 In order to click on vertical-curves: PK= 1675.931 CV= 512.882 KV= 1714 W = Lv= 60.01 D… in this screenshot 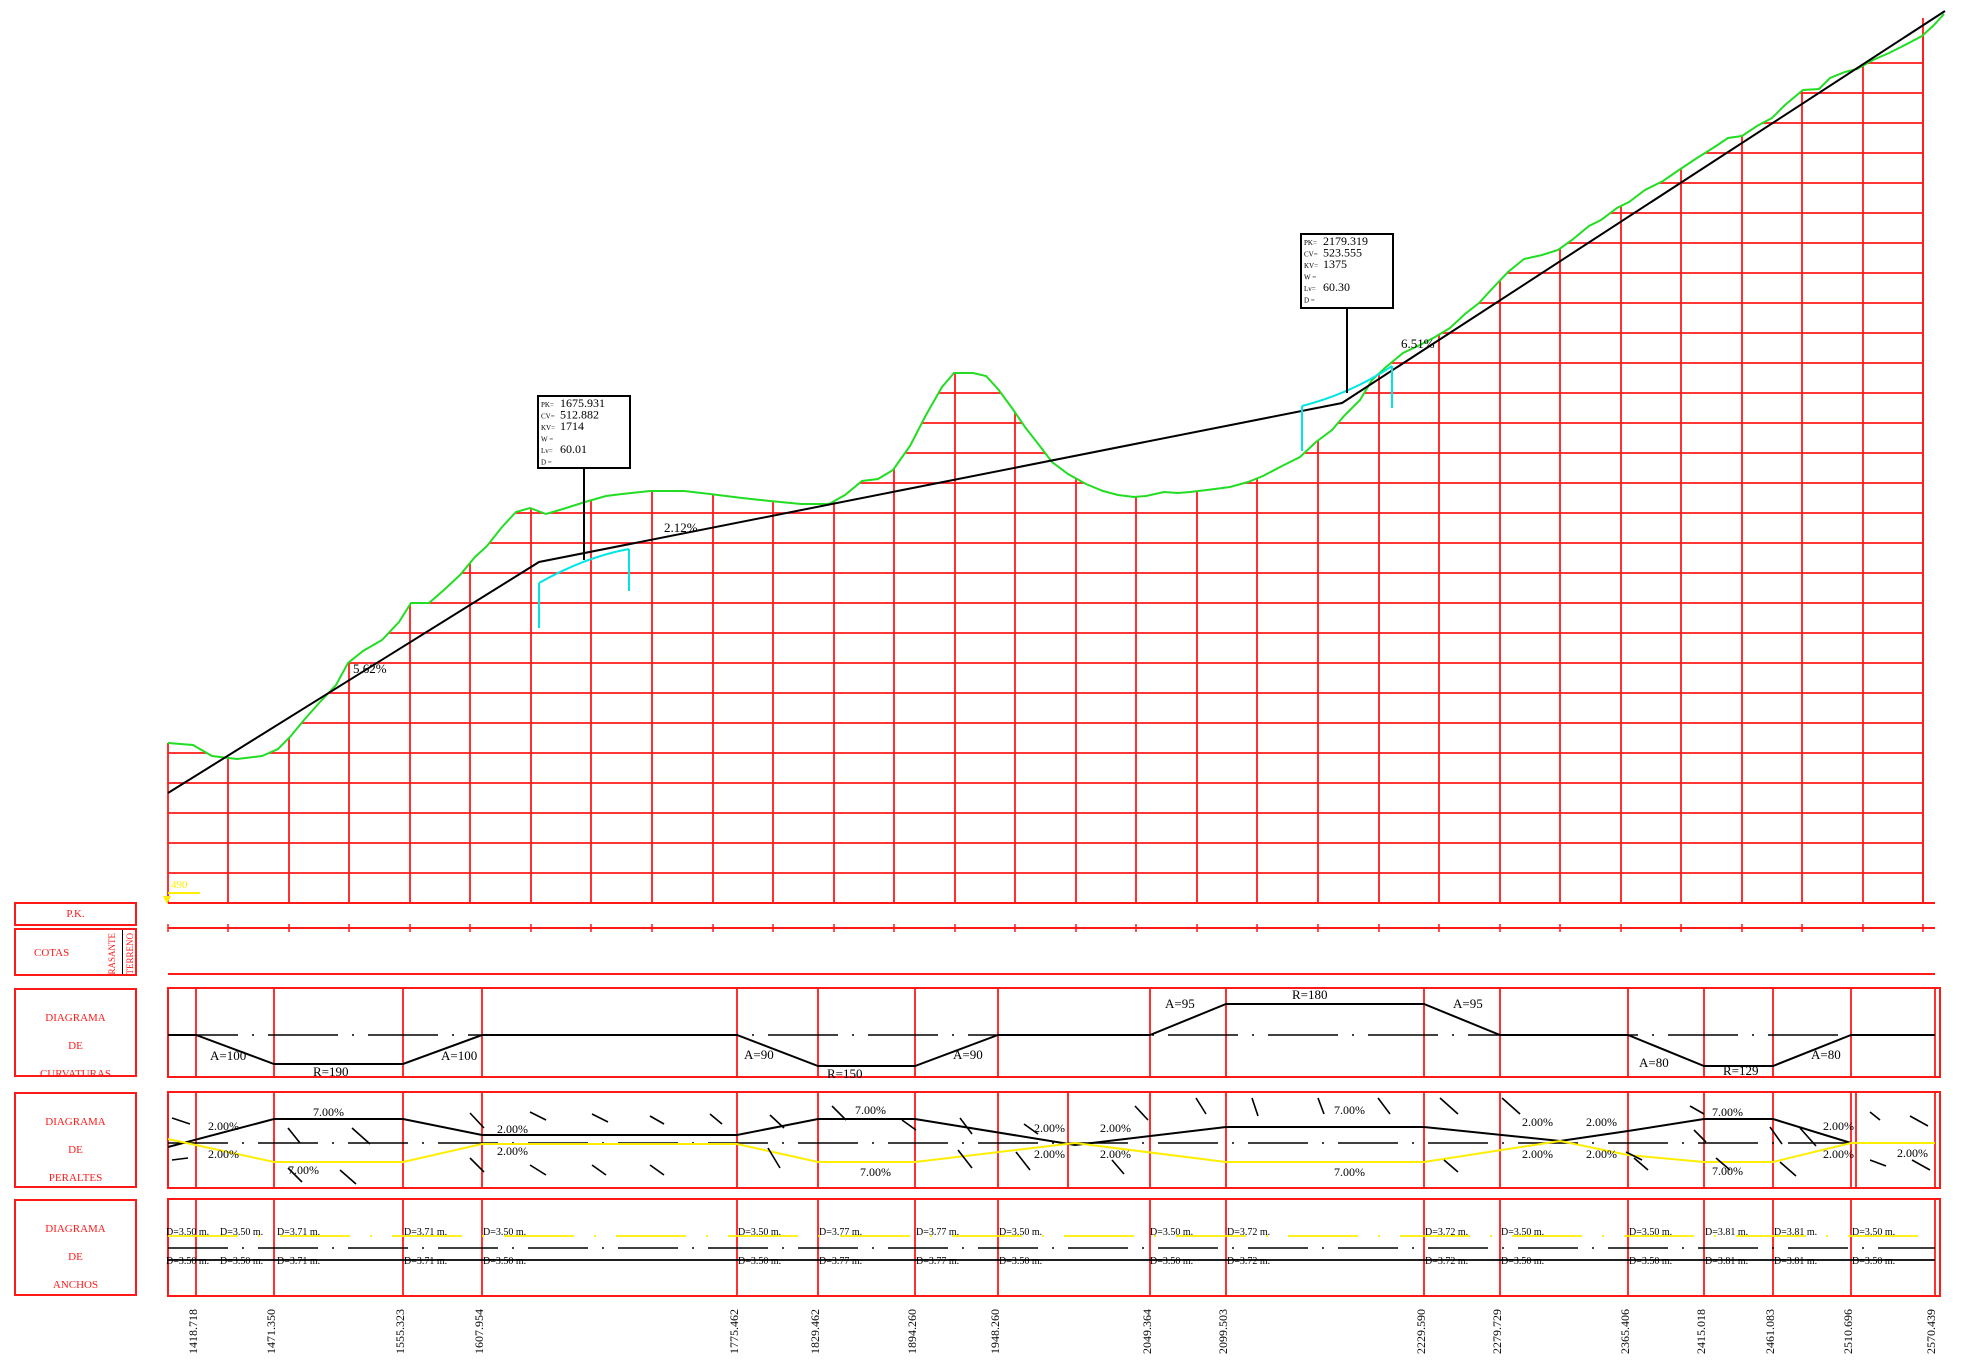, I will do `click(965, 430)`.